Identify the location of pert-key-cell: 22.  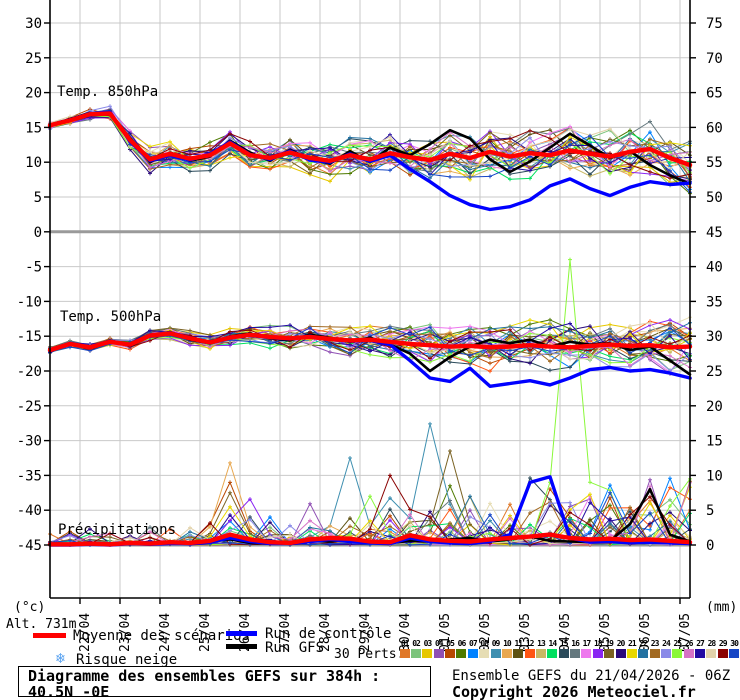
(643, 648).